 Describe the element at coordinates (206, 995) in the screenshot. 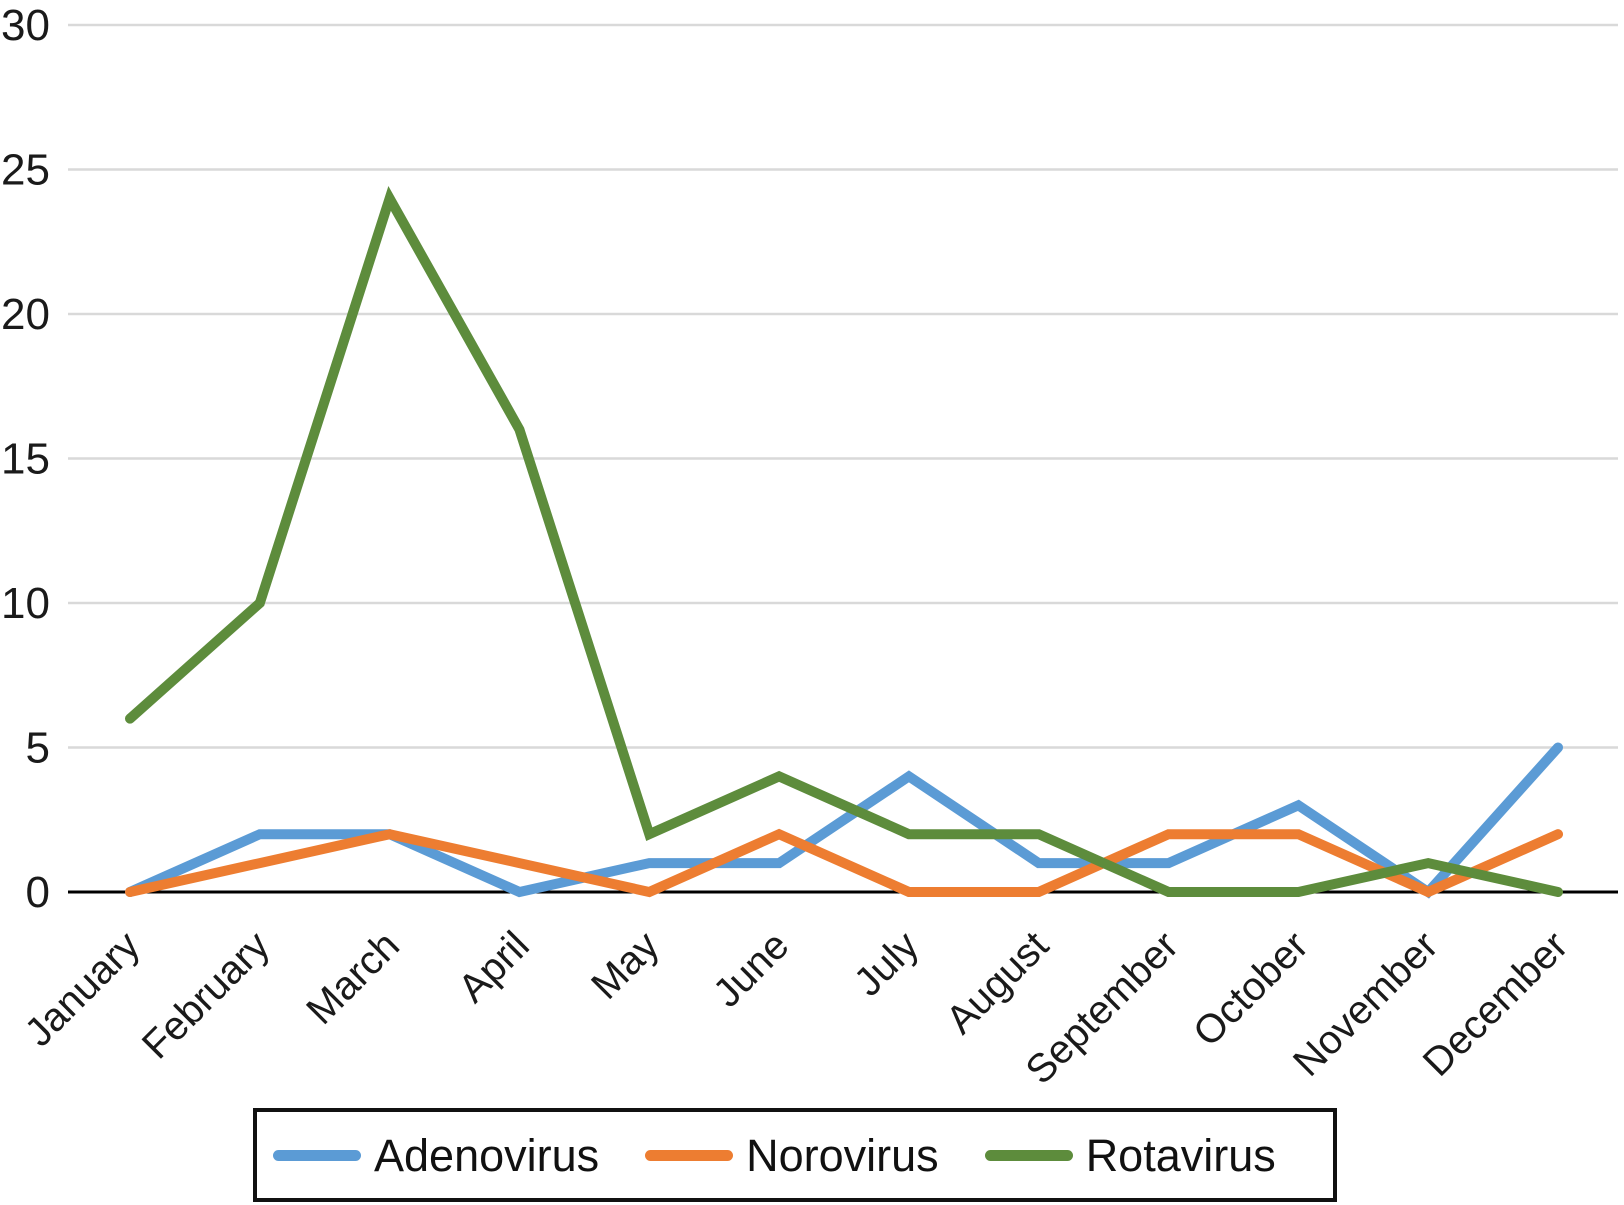

I see `x-tick-label-february: February` at that location.